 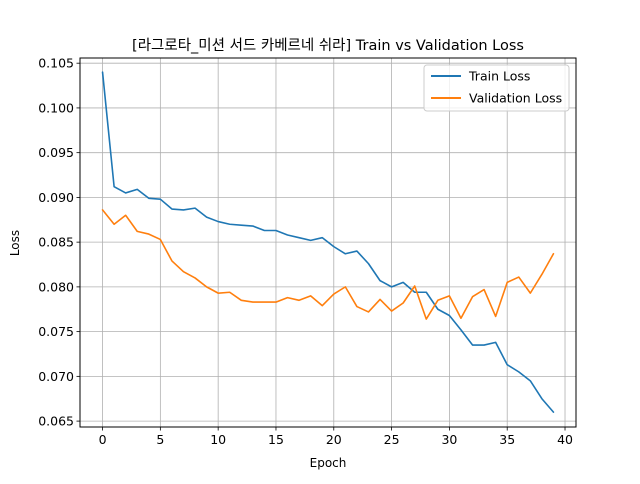 I want to click on x-tick-label: 10, so click(x=218, y=439).